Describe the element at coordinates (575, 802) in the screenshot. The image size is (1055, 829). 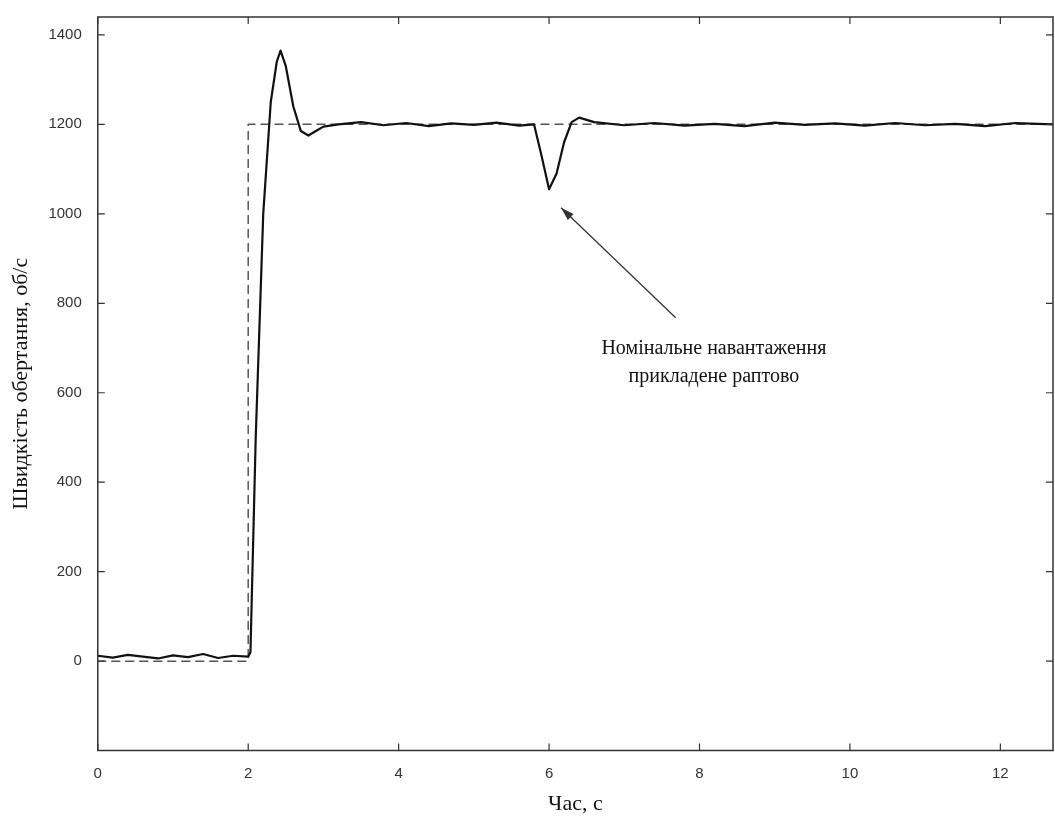
I see `x-axis-title: Час, с` at that location.